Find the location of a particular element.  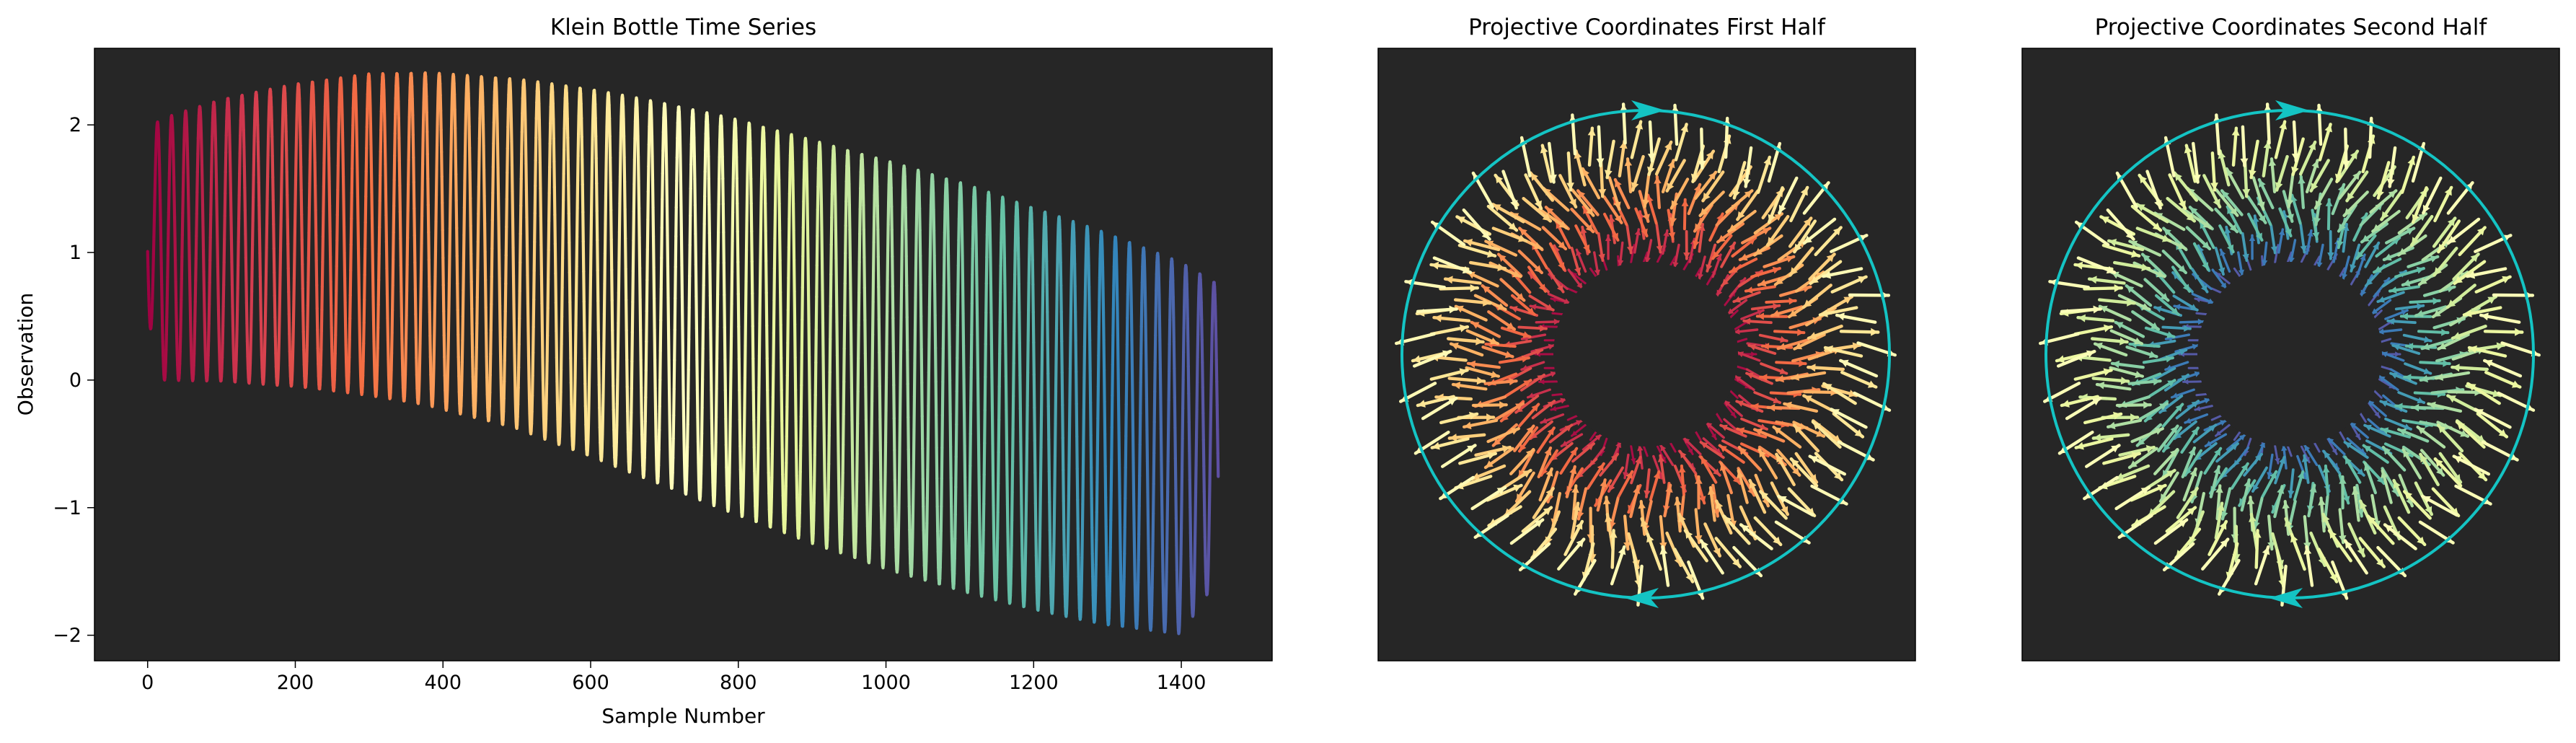

projective-second-circle-arrow-bottom is located at coordinates (2286, 598).